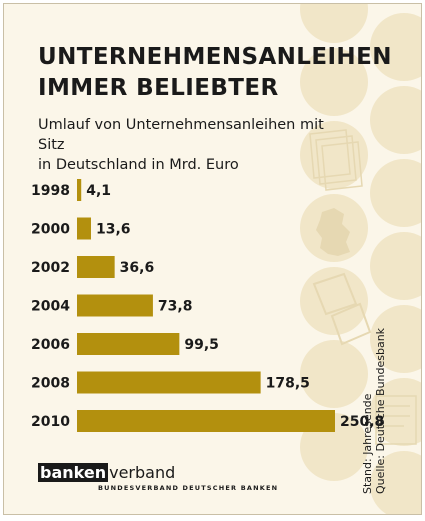 This screenshot has width=425, height=521. Describe the element at coordinates (137, 268) in the screenshot. I see `value-label: 36,6` at that location.